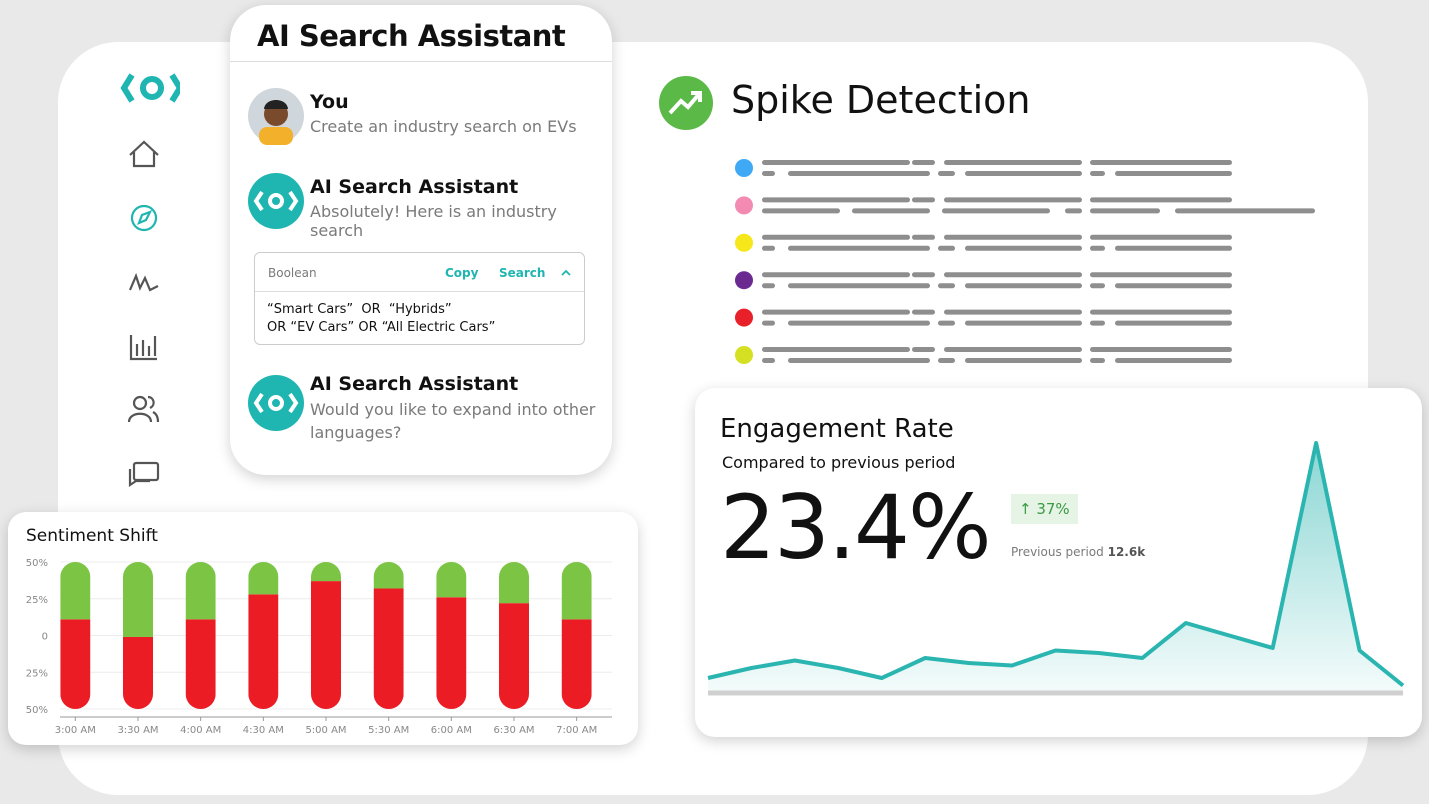 This screenshot has width=1429, height=804. I want to click on spike-list, so click(1025, 261).